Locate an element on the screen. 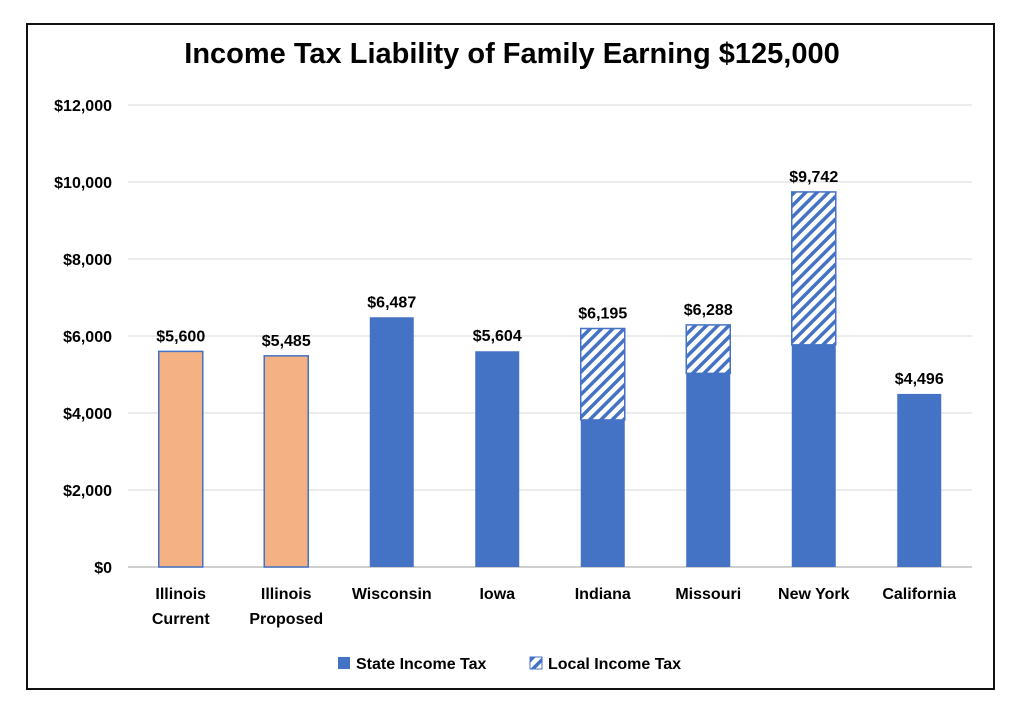  y-axis-ticks: $0 $2,000 $4,000 $6,000 $8,000 $10,000 $12,000 is located at coordinates (83, 337).